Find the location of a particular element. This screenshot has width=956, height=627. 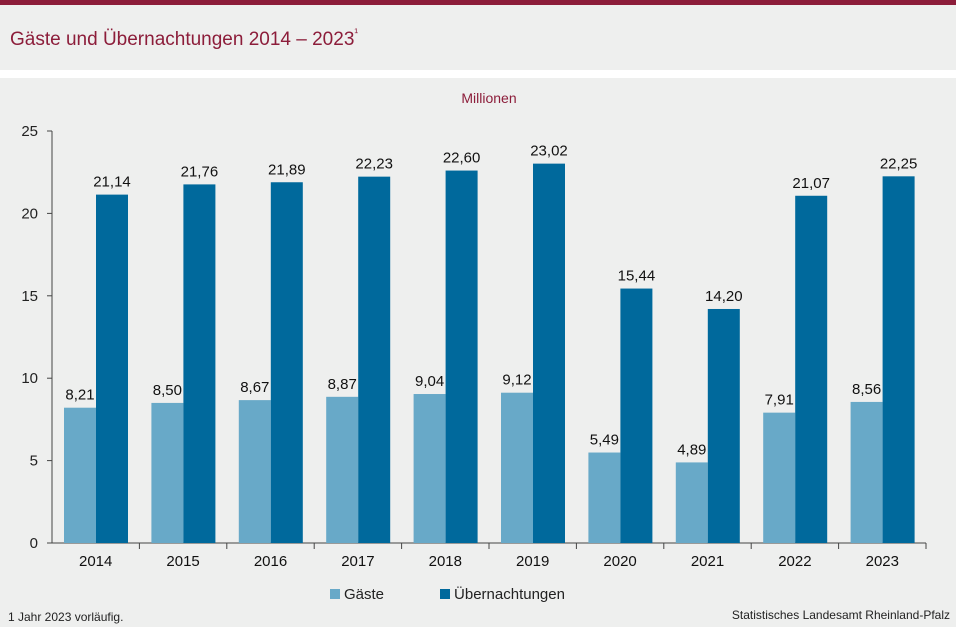

y-tick-label: 5 is located at coordinates (34, 461).